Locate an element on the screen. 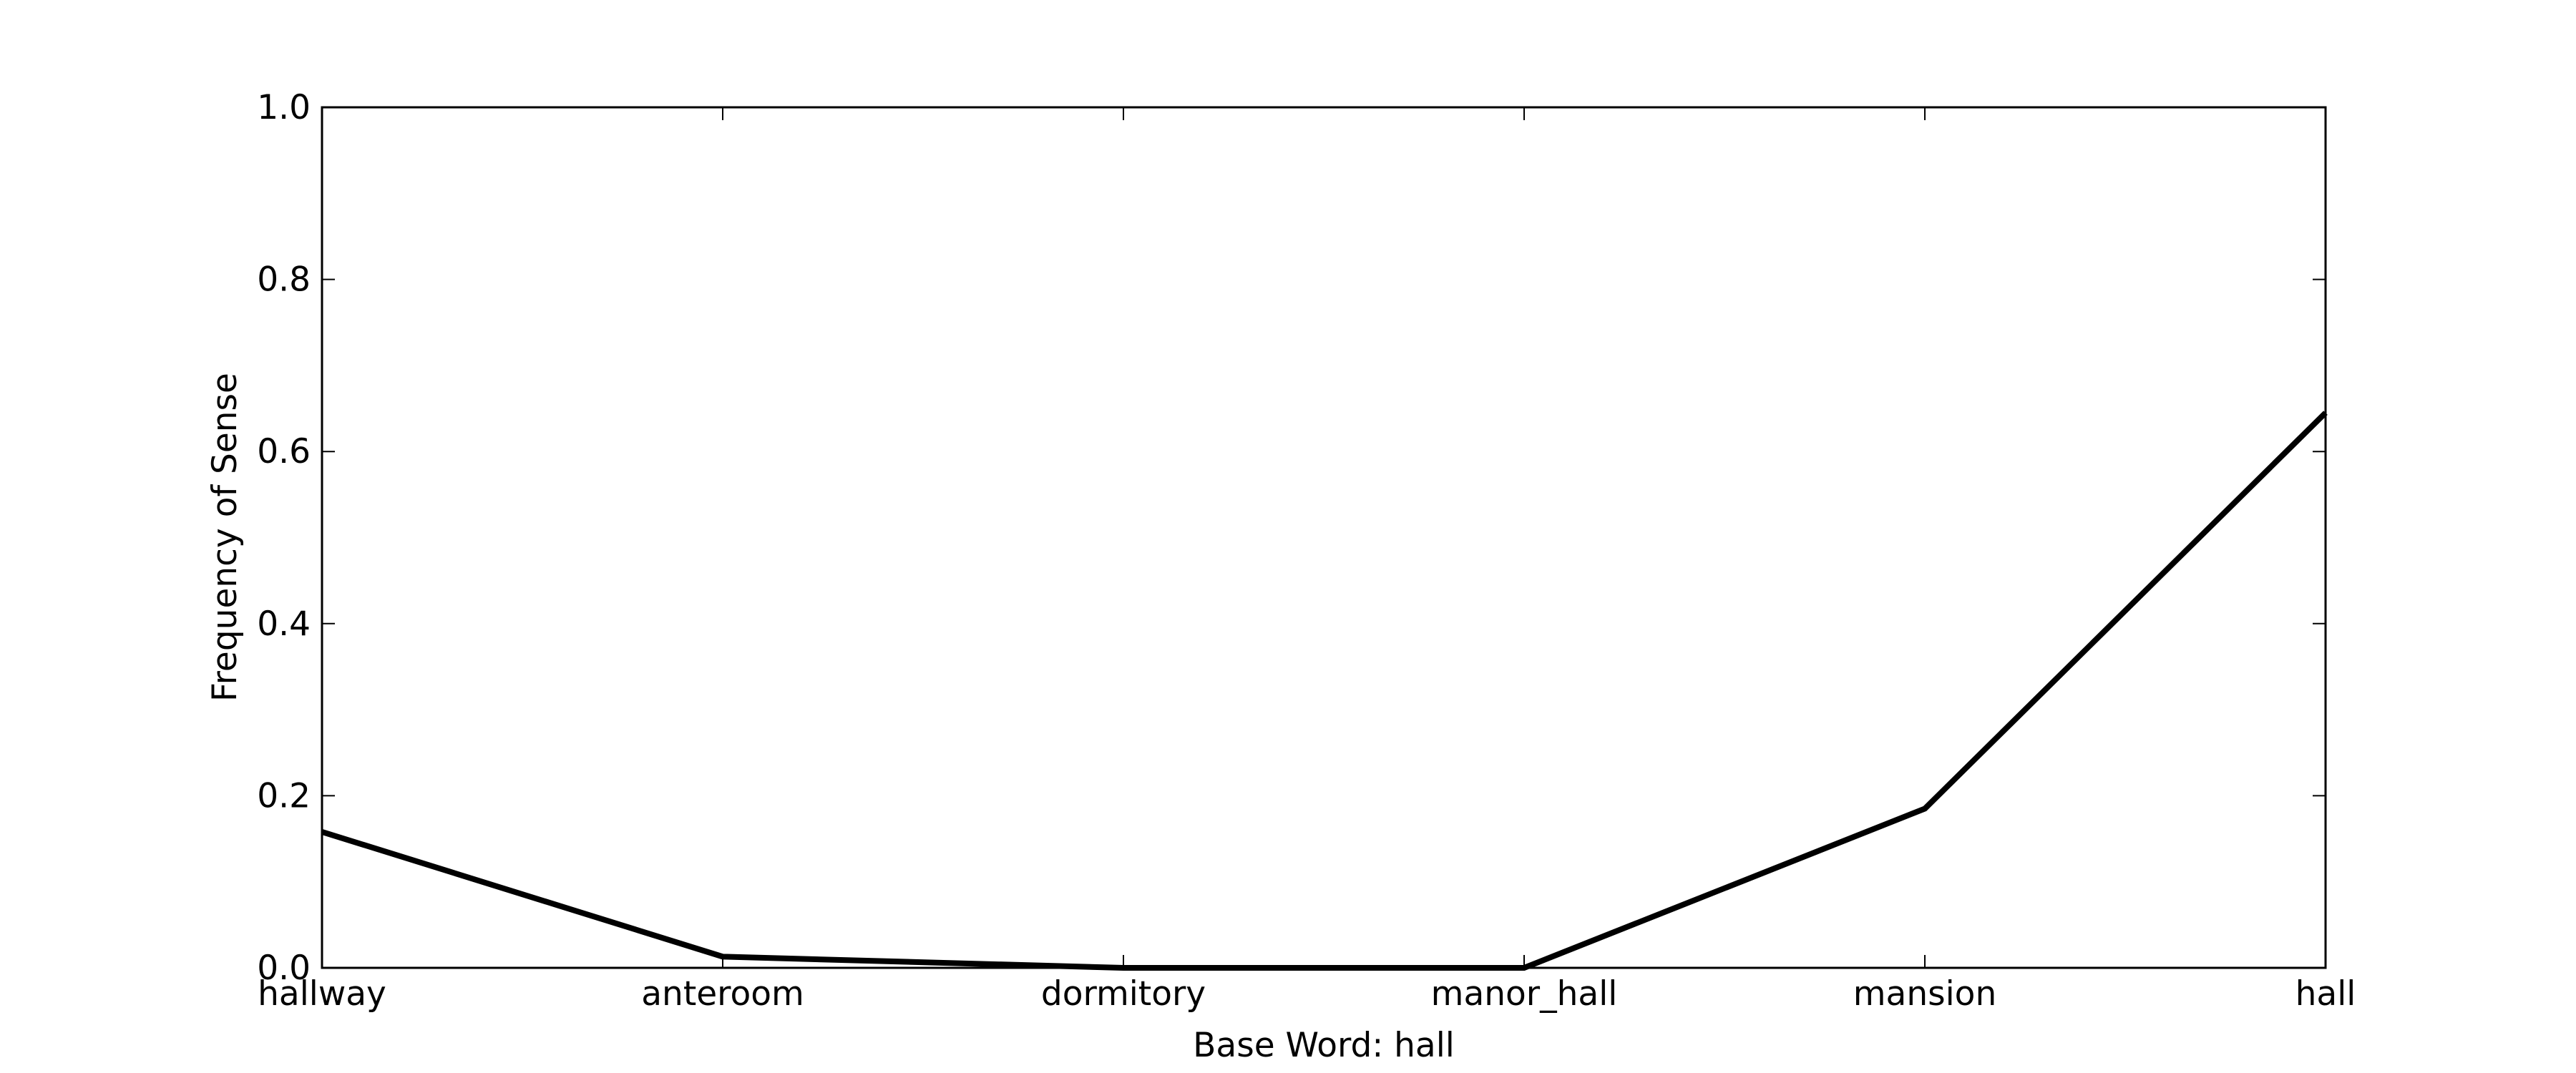 The image size is (2576, 1073). y-tick-label: 0.4 is located at coordinates (284, 624).